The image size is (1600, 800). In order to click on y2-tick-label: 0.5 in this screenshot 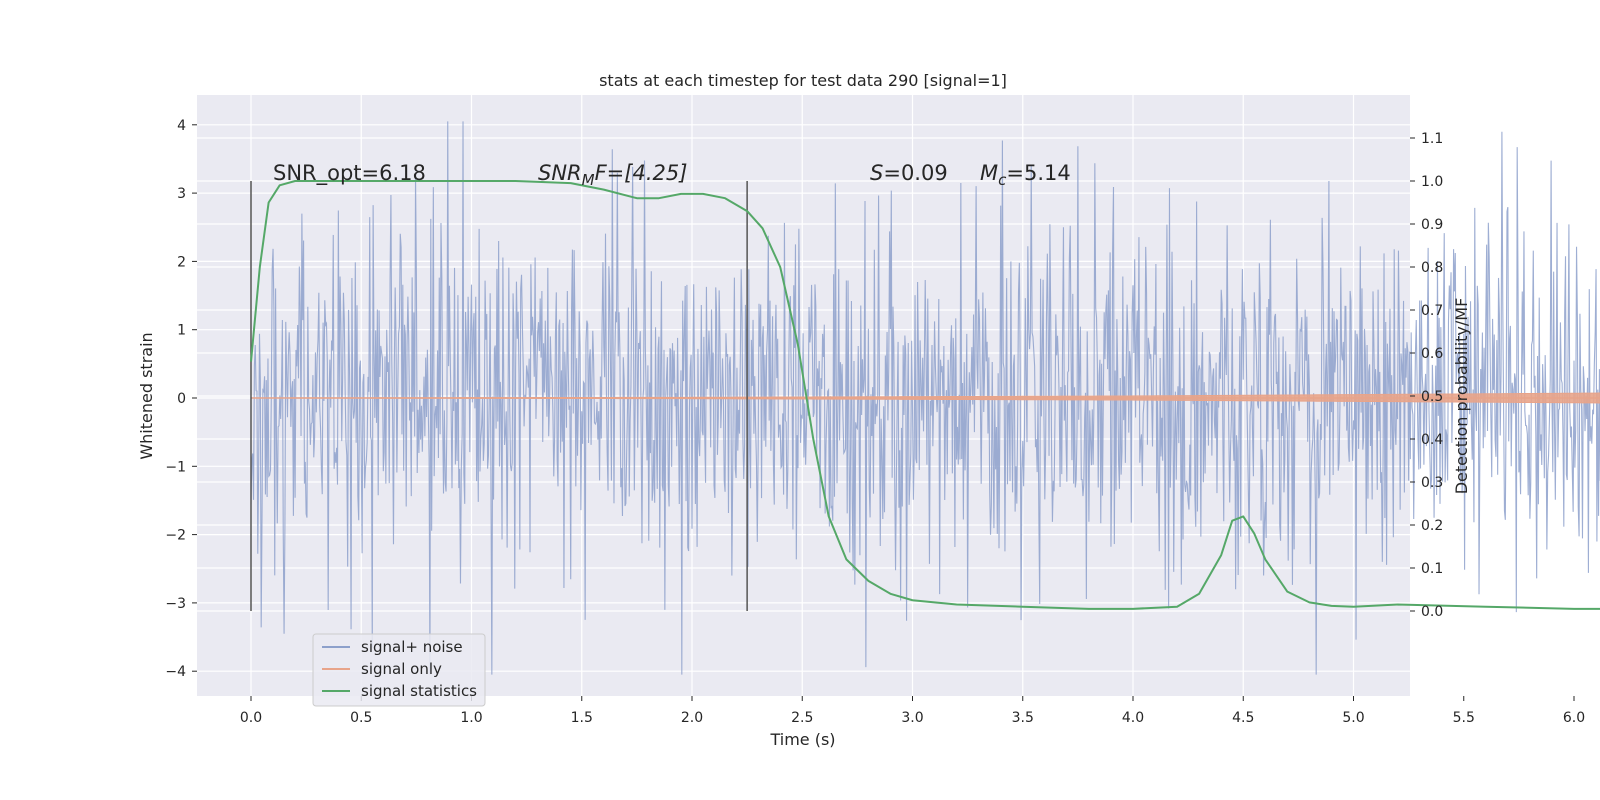, I will do `click(1432, 397)`.